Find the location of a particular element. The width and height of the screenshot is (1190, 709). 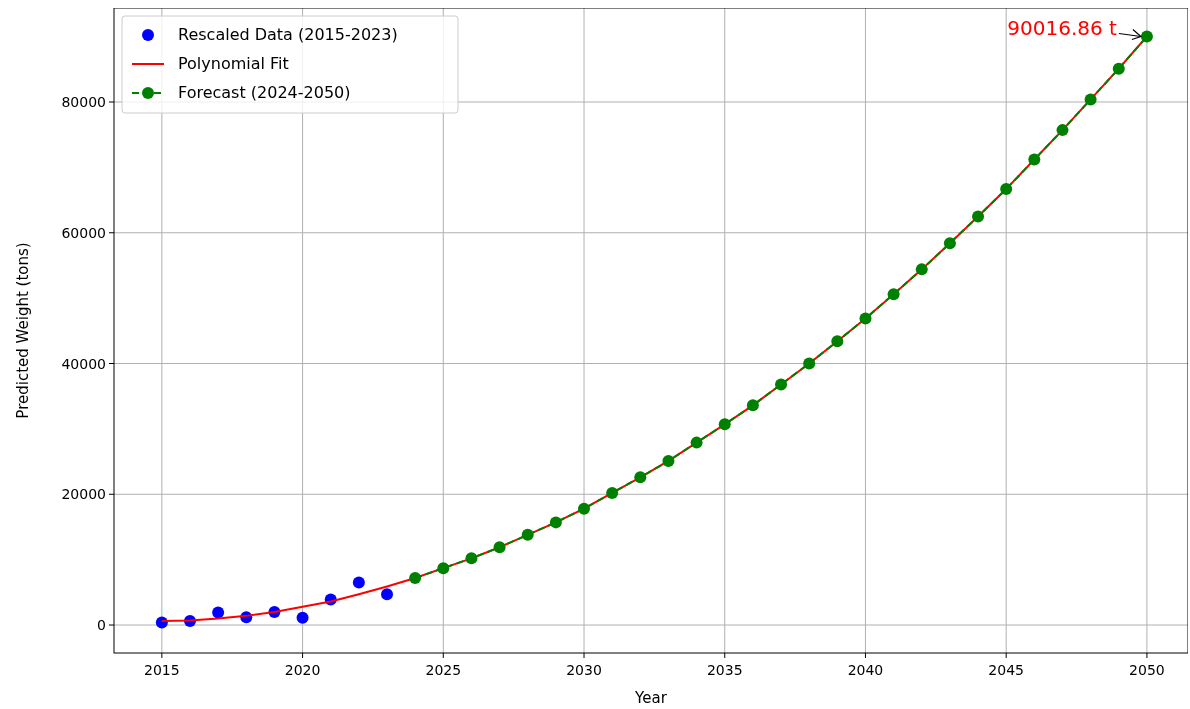

y-axis-title: Predicted Weight (tons) is located at coordinates (23, 330).